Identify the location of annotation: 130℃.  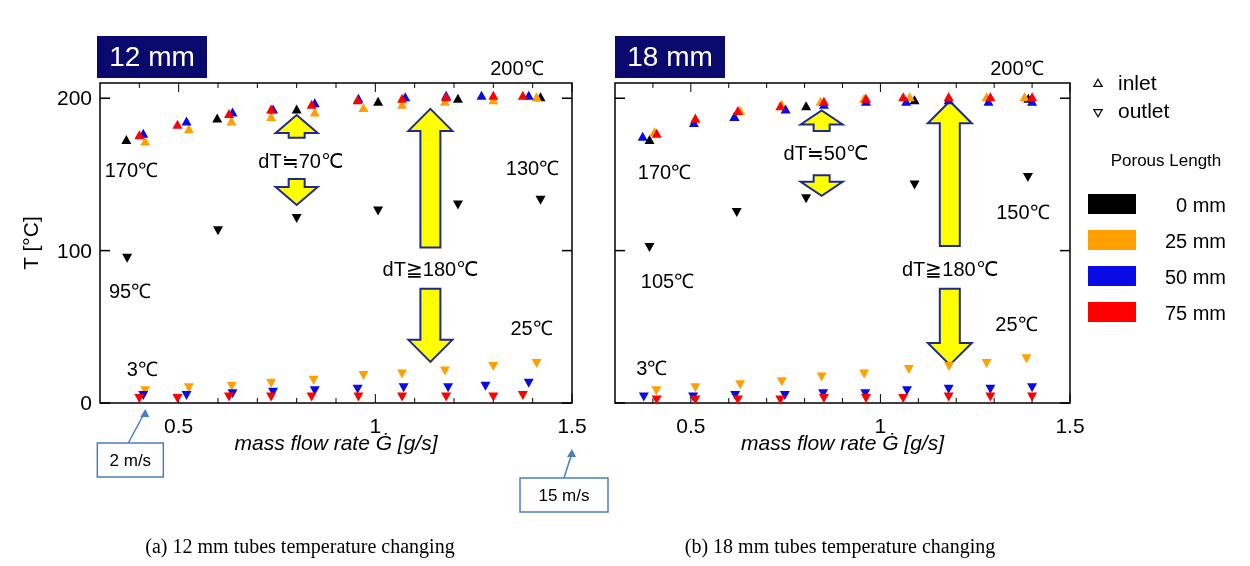
(532, 168).